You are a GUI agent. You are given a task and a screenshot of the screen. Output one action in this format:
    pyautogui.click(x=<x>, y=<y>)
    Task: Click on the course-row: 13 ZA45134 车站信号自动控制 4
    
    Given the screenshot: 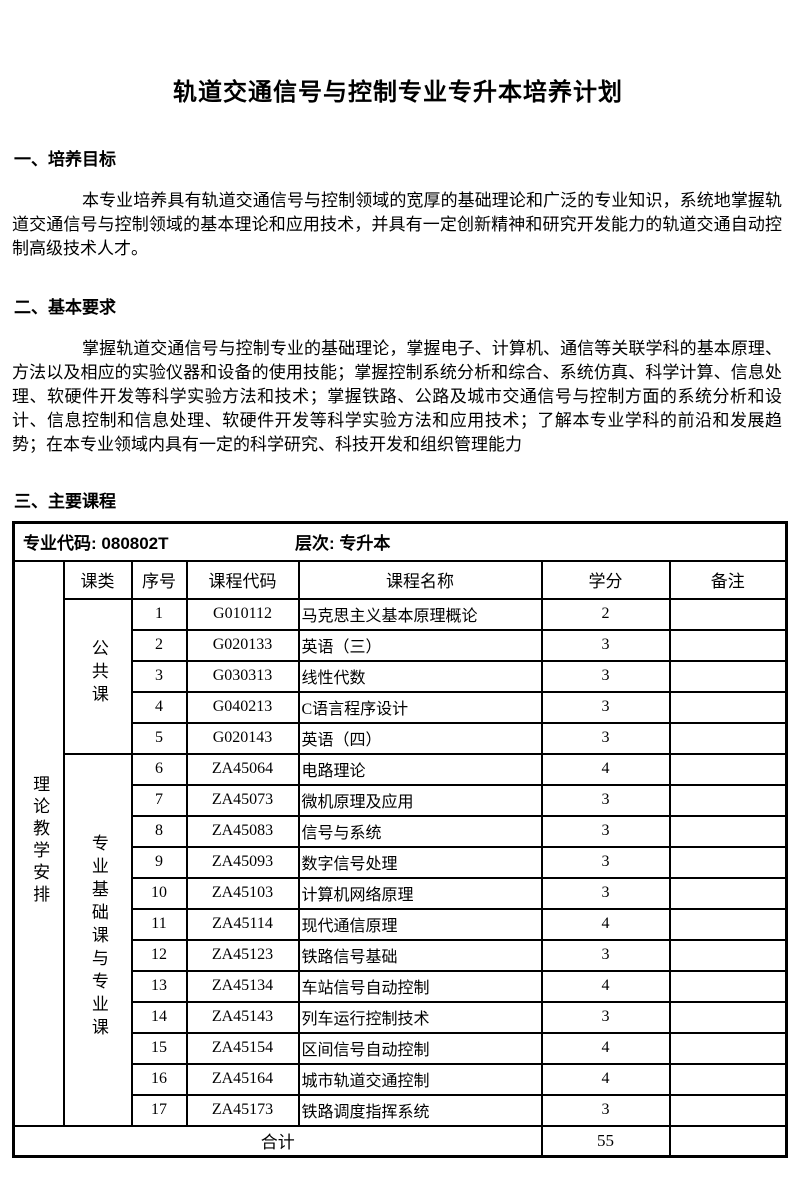 What is the action you would take?
    pyautogui.click(x=401, y=986)
    